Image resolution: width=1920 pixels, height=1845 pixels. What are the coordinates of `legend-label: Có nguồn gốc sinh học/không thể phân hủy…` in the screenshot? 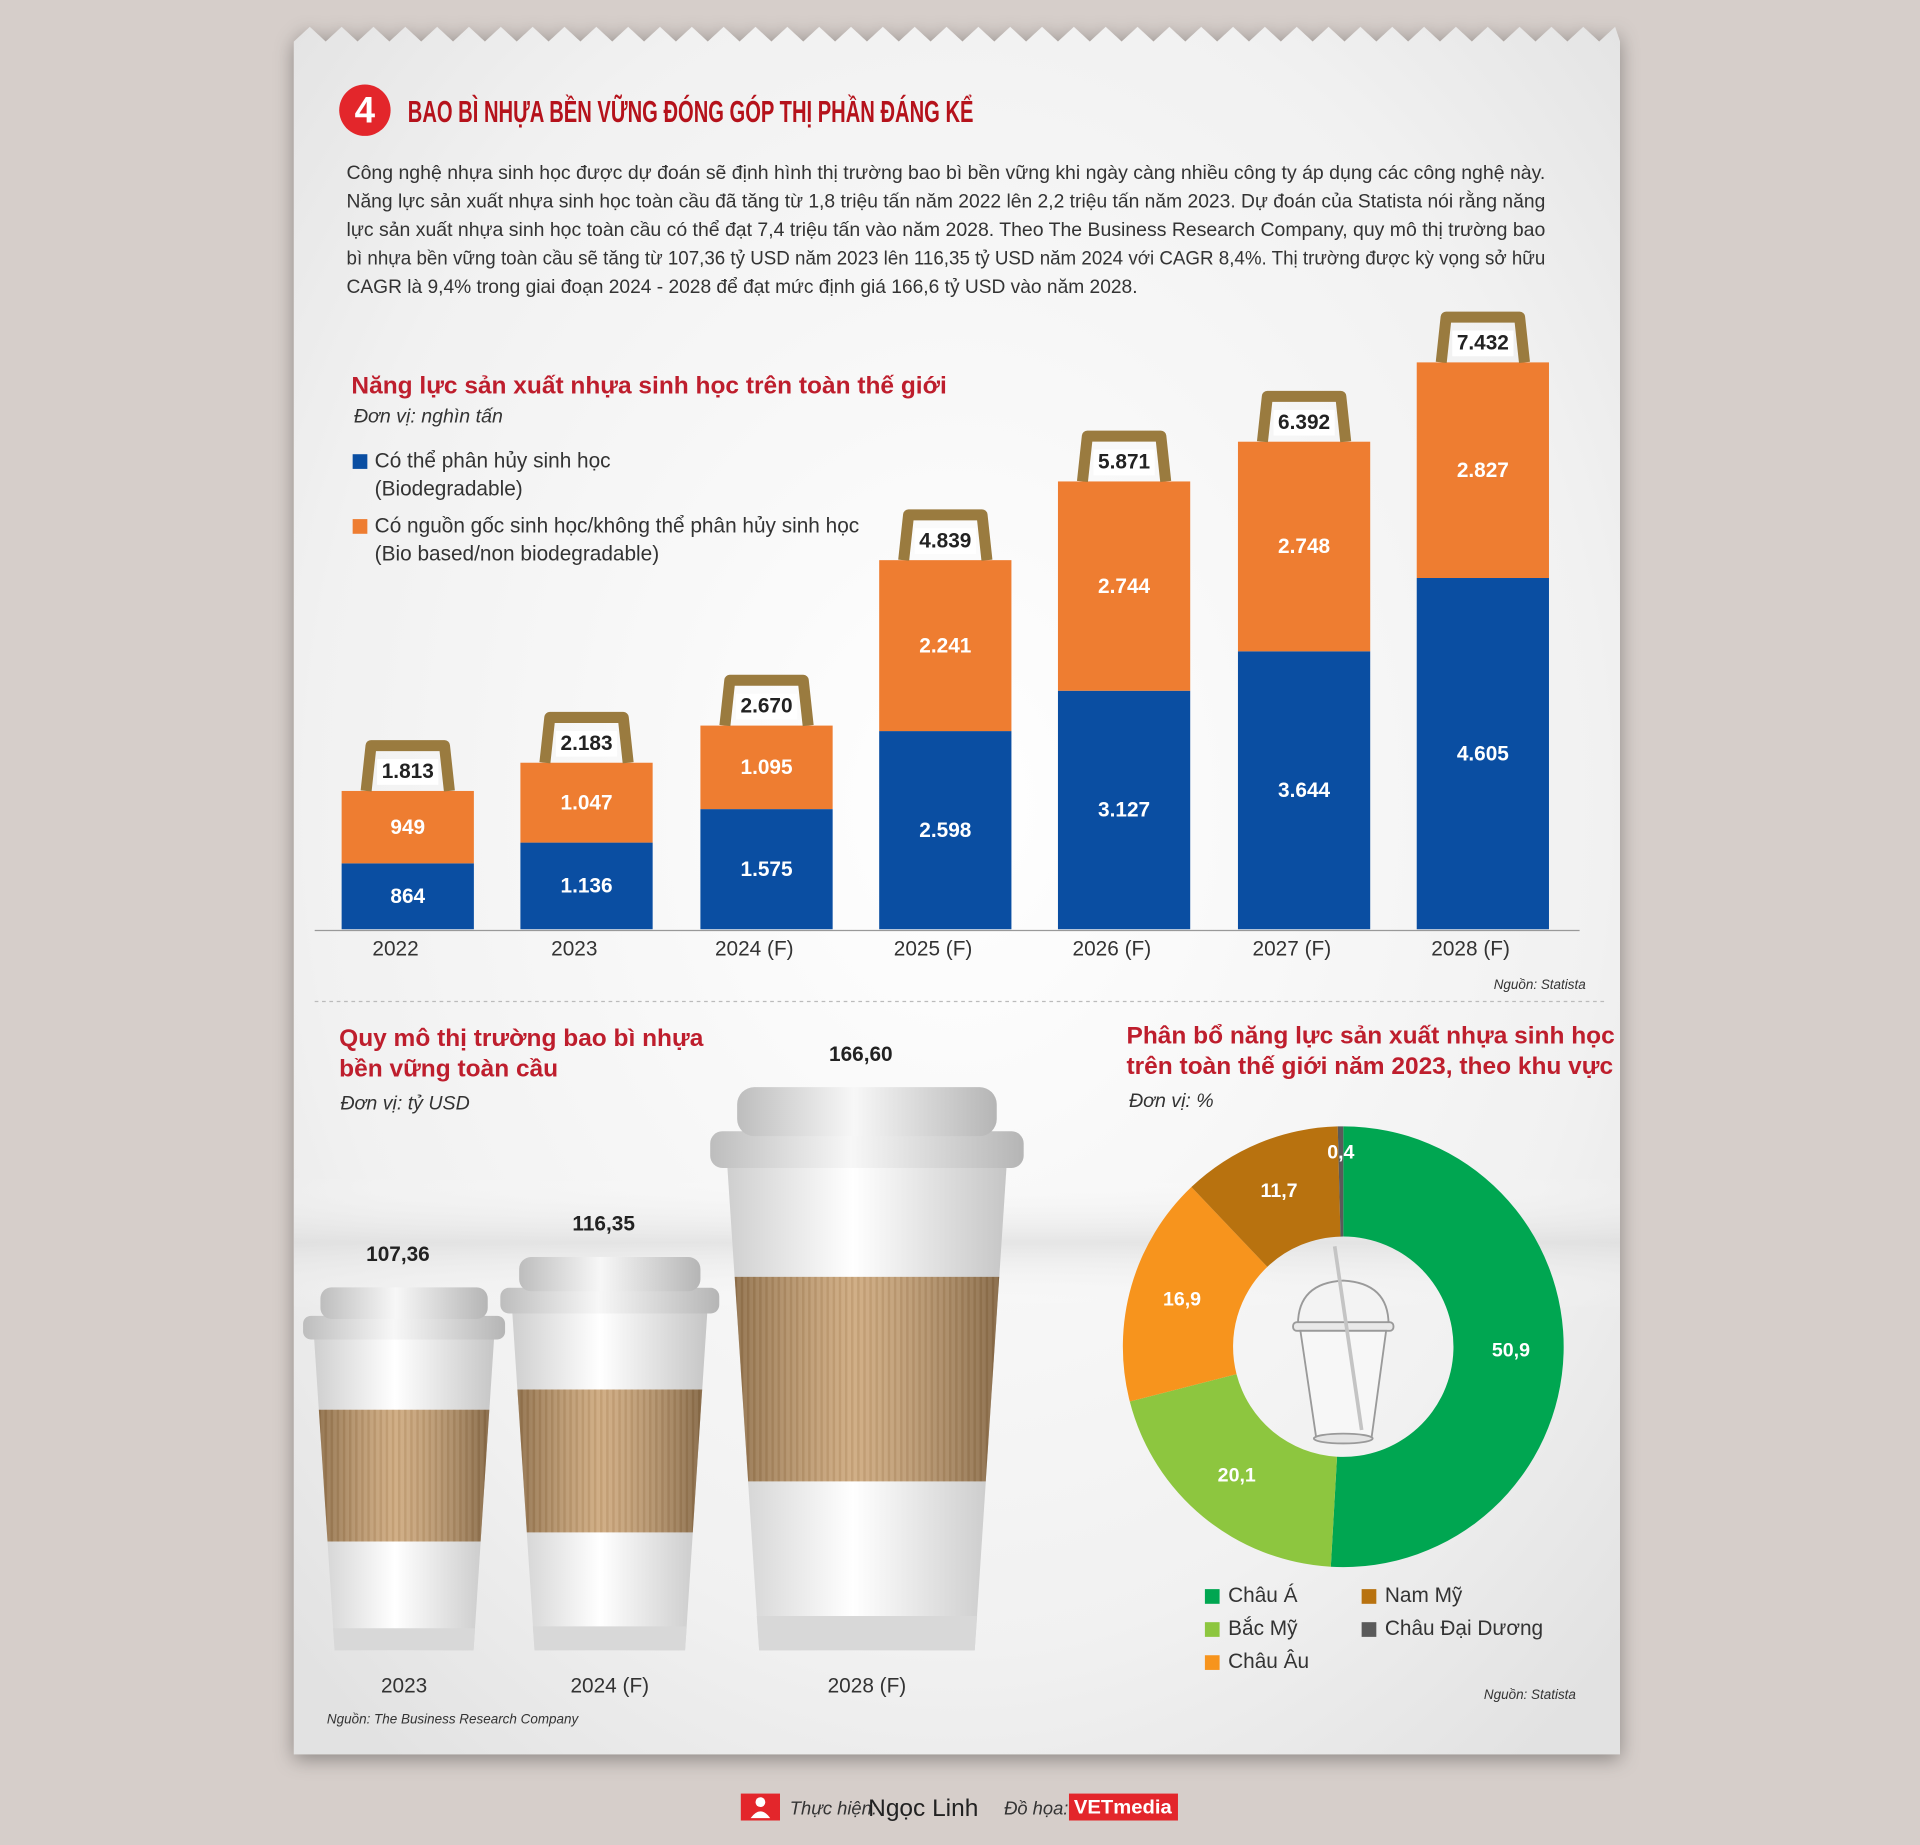 It's located at (620, 539).